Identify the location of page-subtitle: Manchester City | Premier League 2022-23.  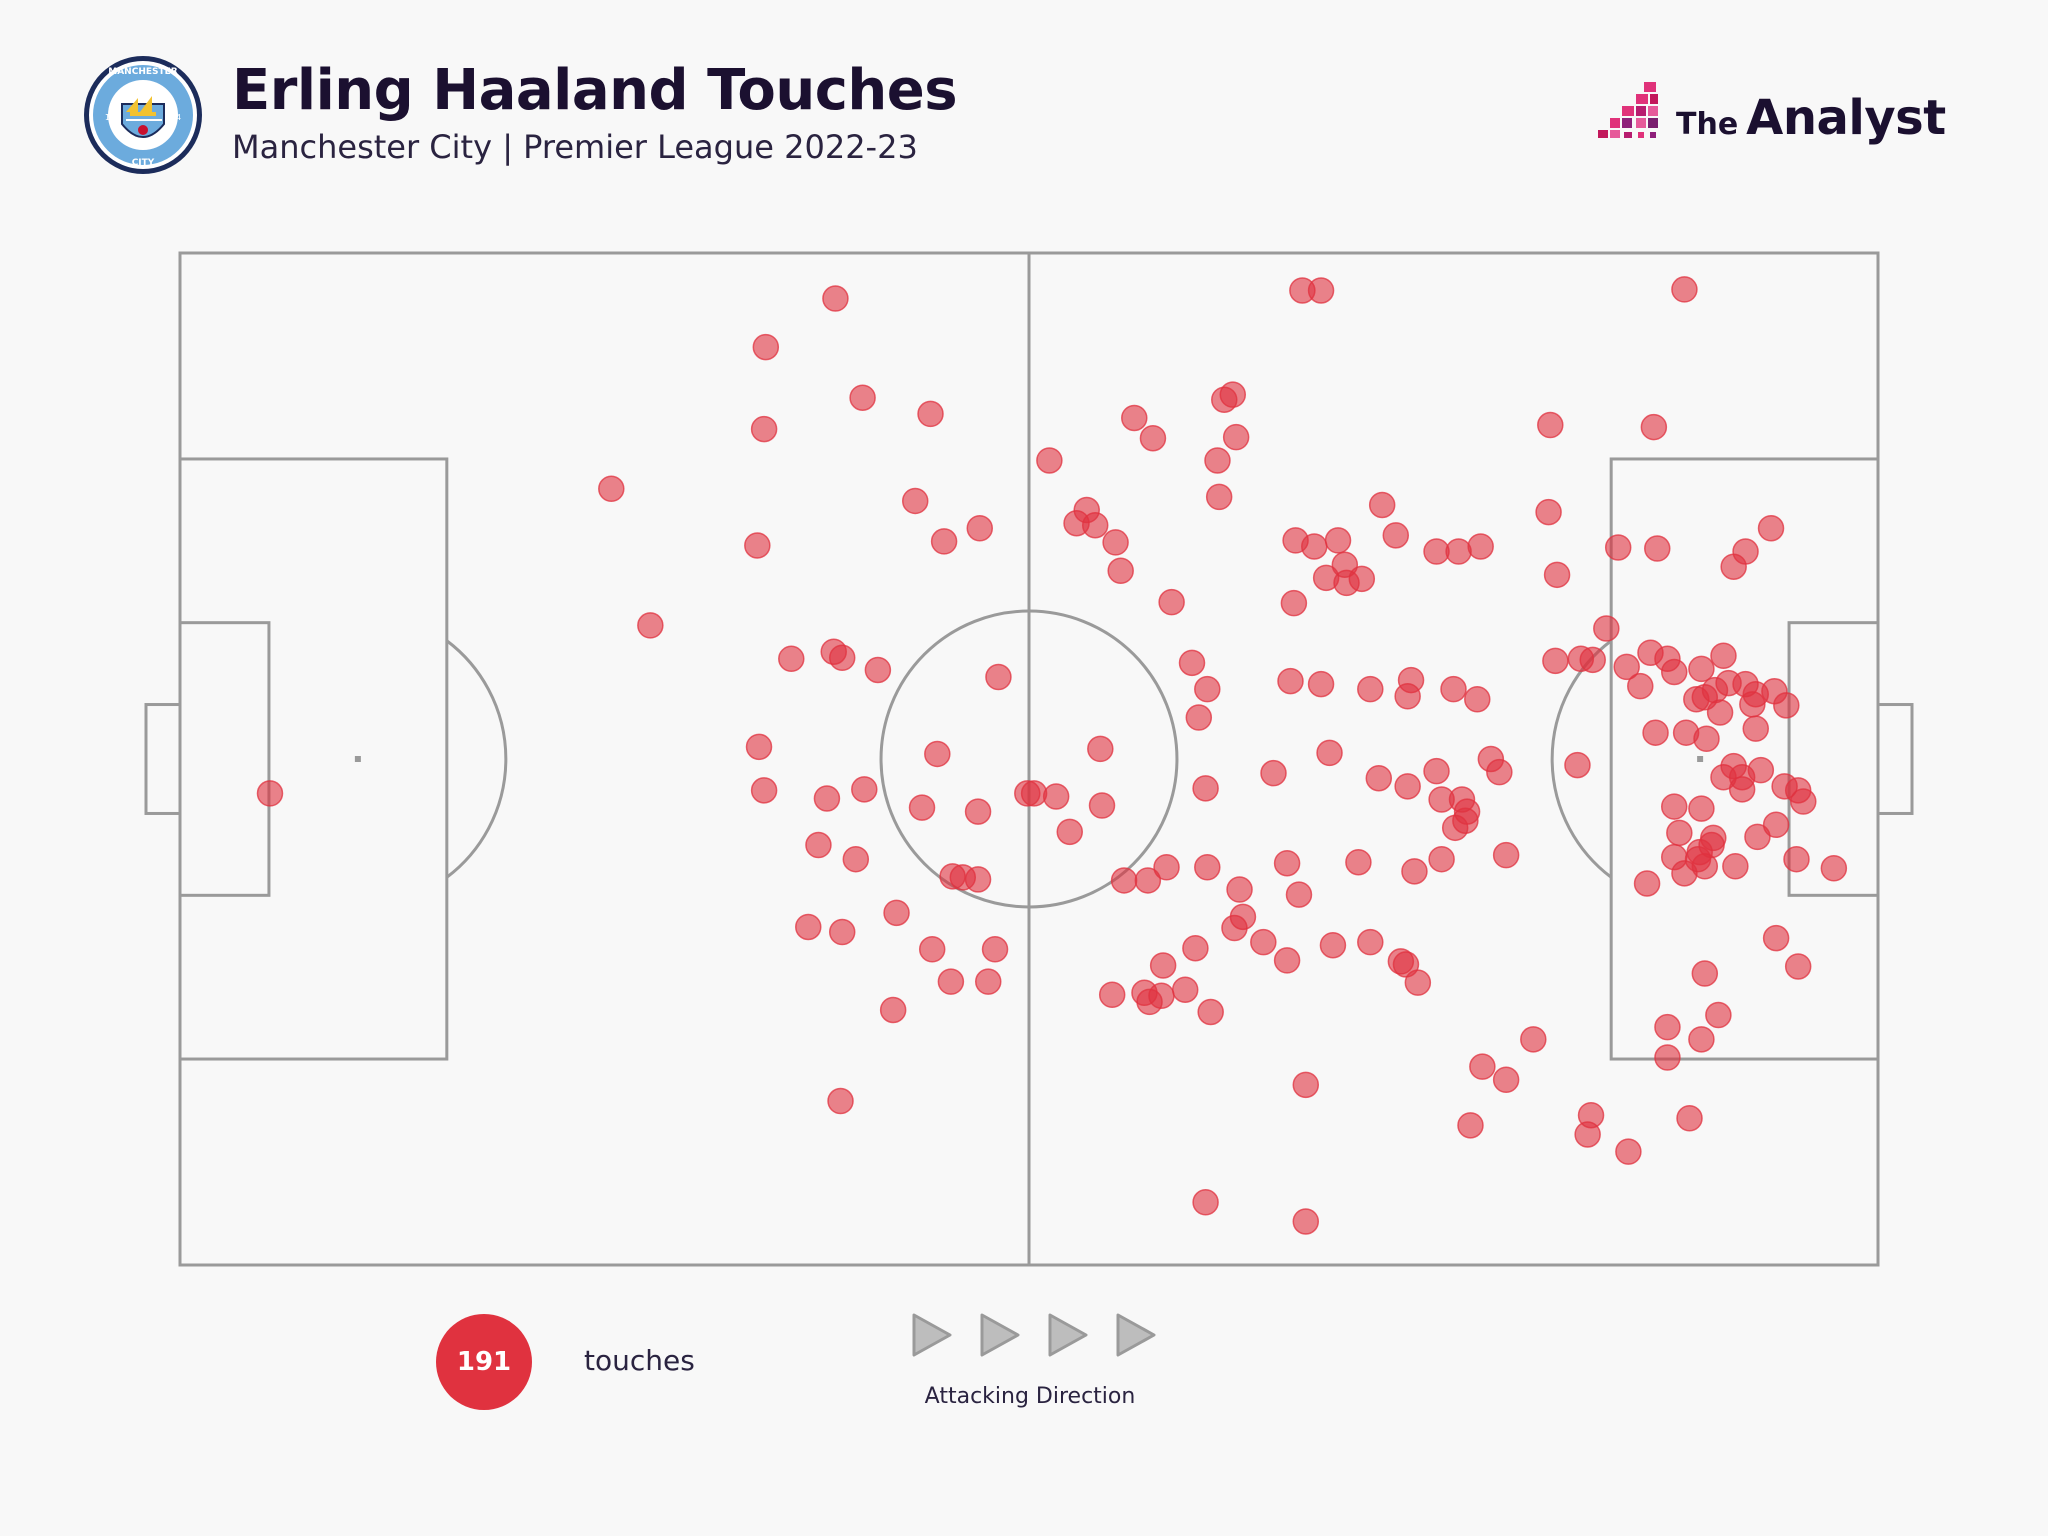
(575, 147).